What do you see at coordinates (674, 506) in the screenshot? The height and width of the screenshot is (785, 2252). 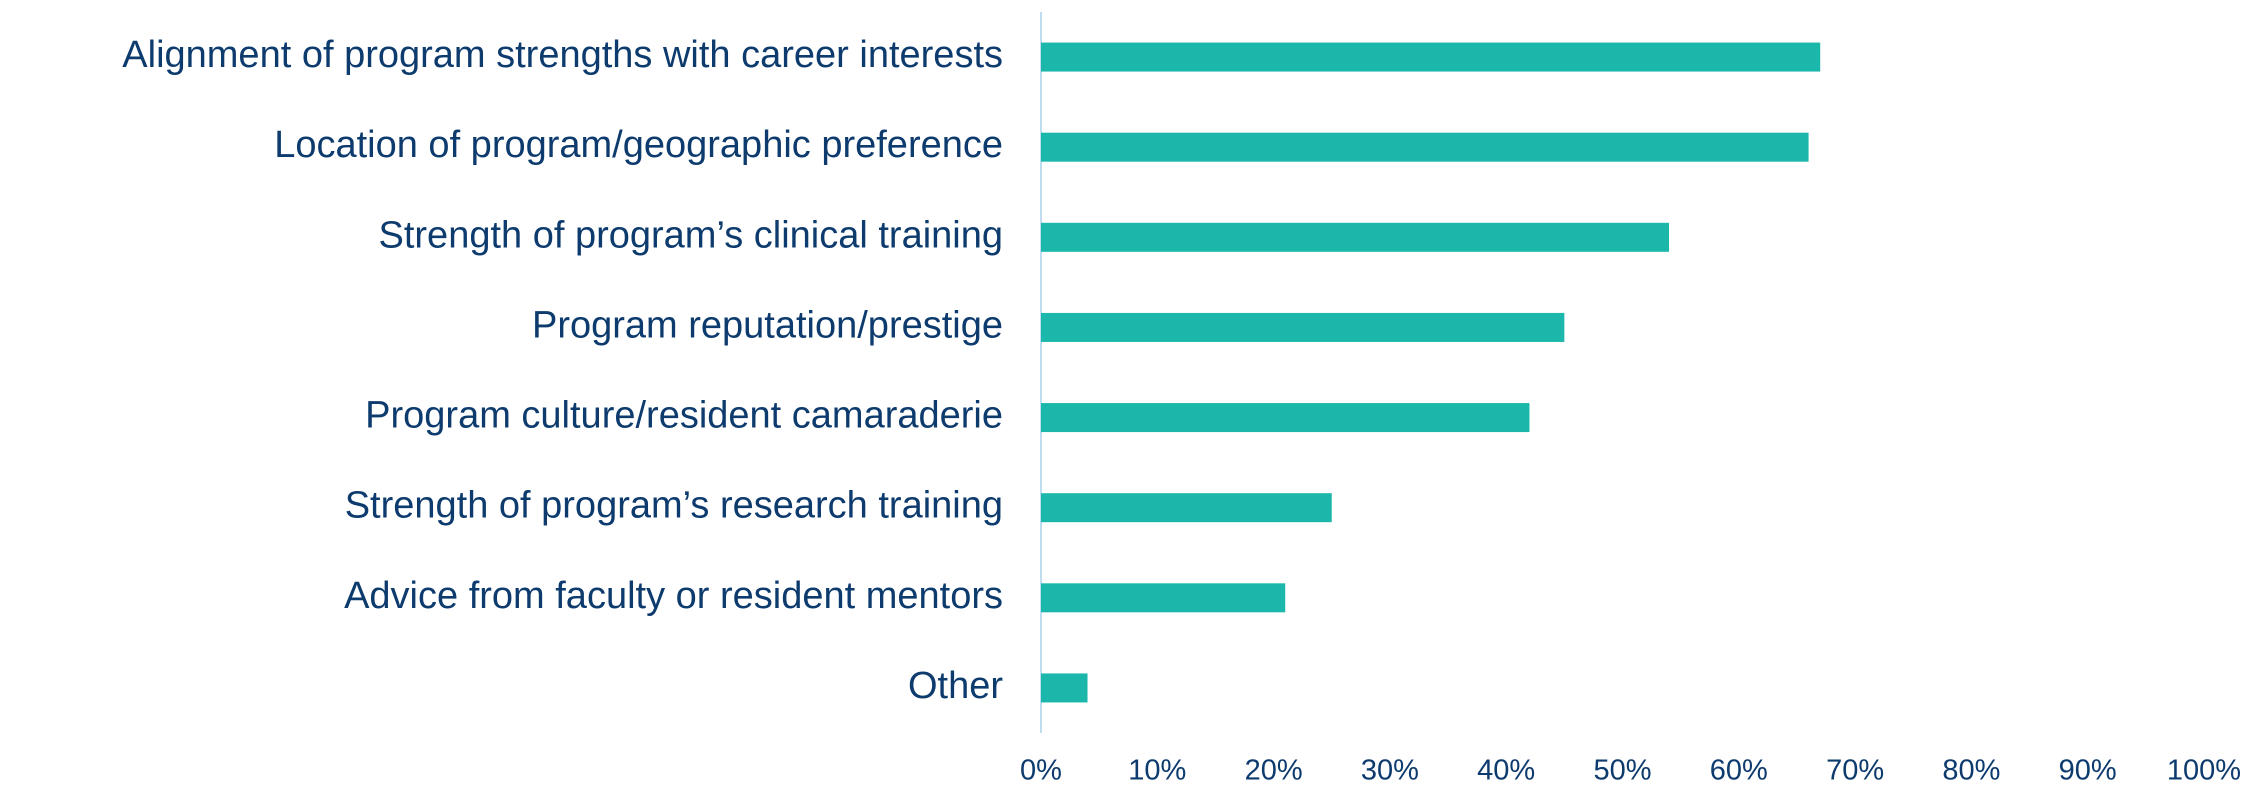 I see `y-tick-label: Strength of program’s research training` at bounding box center [674, 506].